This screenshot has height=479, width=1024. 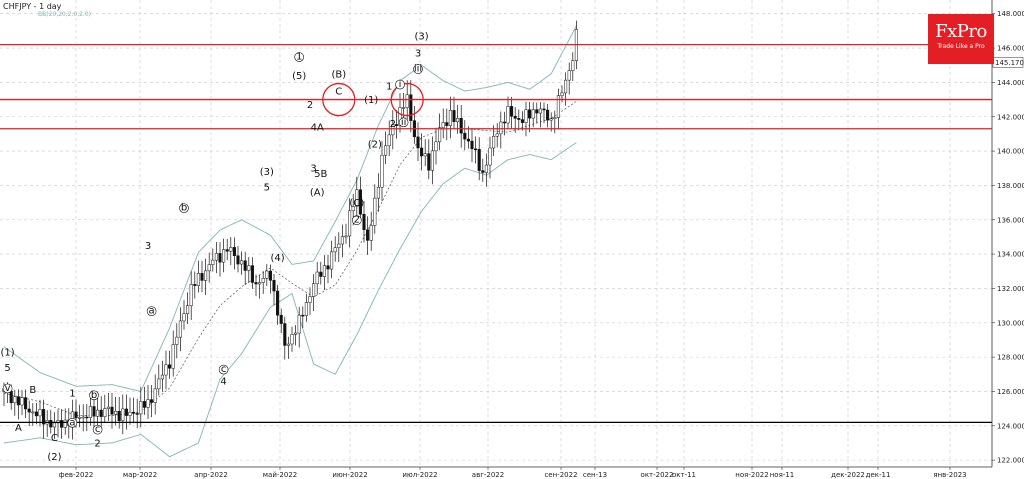 I want to click on circle-marker-icon, so click(x=299, y=57).